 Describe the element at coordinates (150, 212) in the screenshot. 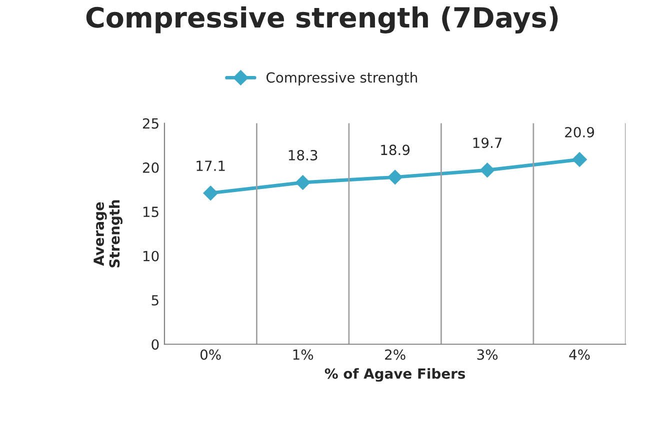

I see `y-tick-label: 15` at that location.